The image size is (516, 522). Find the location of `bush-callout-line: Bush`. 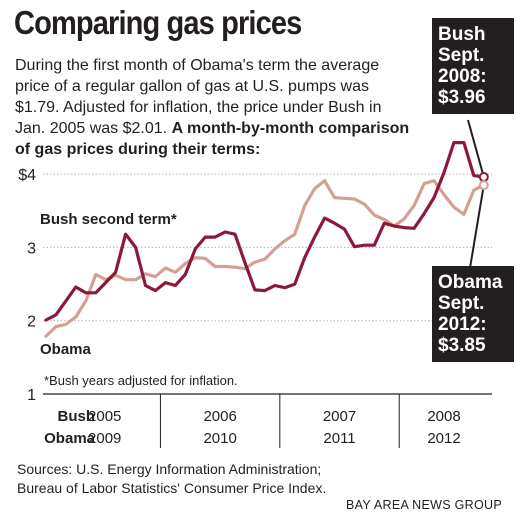

bush-callout-line: Bush is located at coordinates (462, 34).